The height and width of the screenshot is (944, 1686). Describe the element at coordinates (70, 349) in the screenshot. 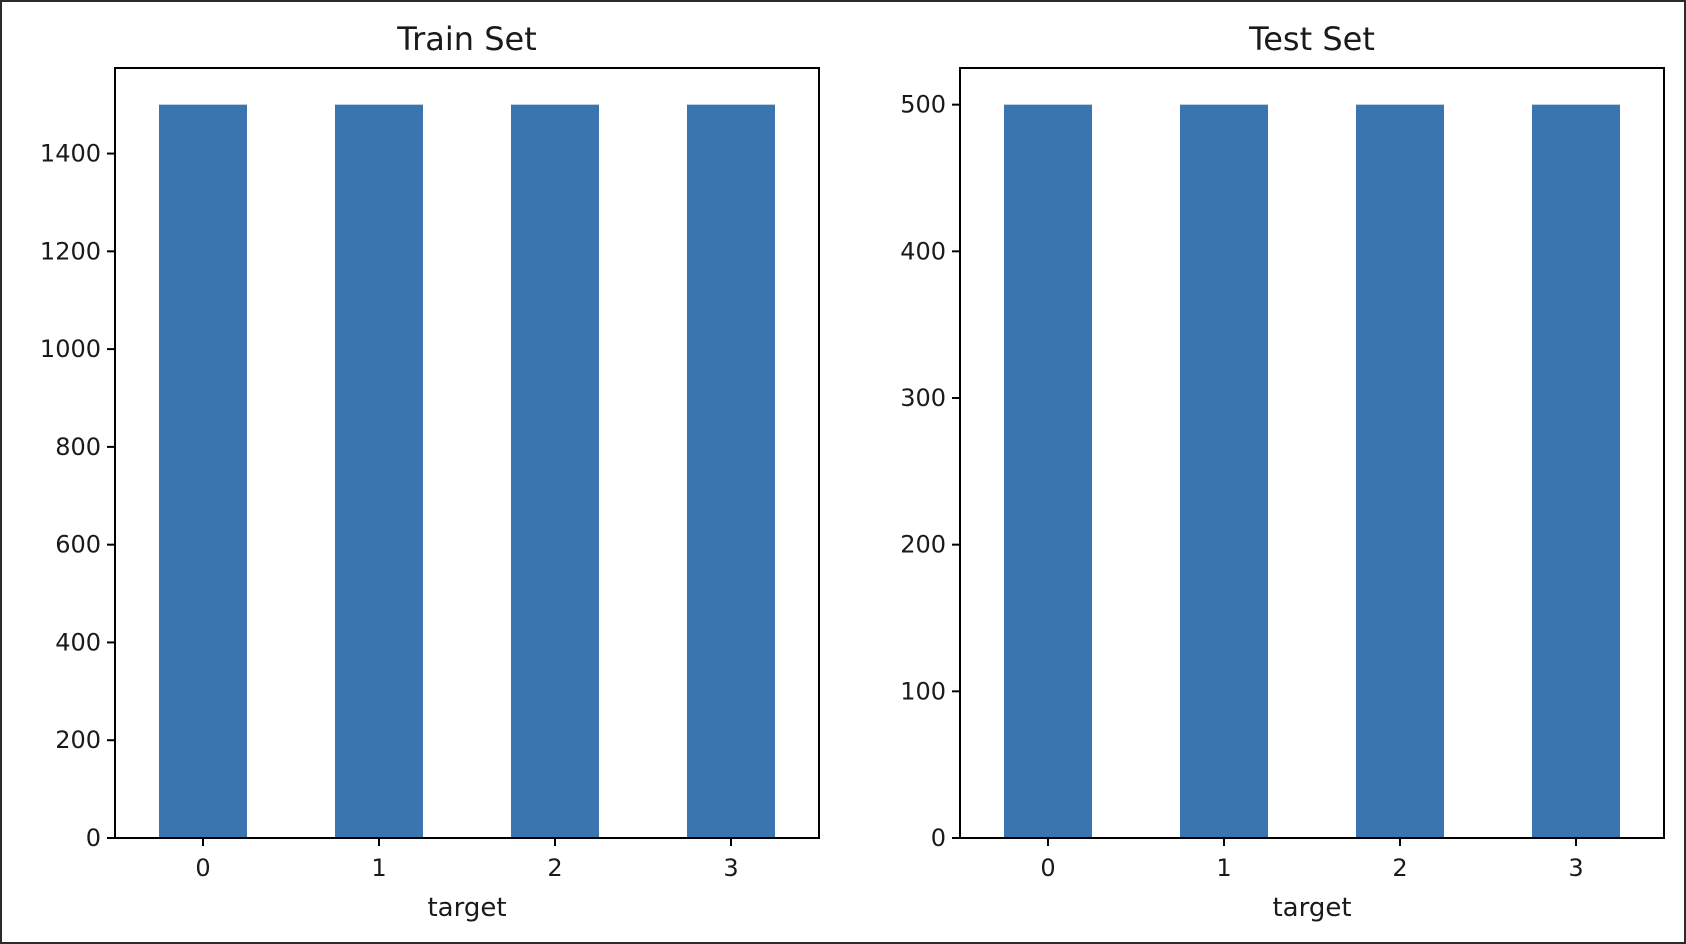

I see `y-tick-label-train: 1000` at that location.